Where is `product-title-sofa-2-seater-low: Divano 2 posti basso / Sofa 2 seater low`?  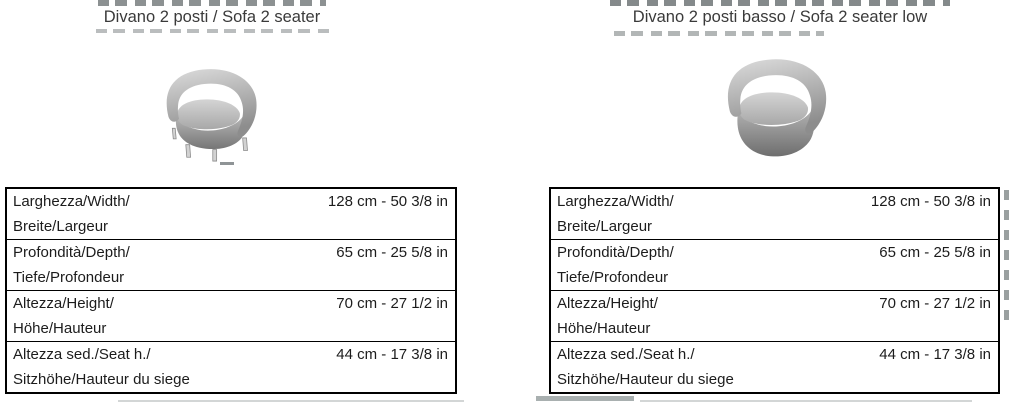 product-title-sofa-2-seater-low: Divano 2 posti basso / Sofa 2 seater low is located at coordinates (780, 17).